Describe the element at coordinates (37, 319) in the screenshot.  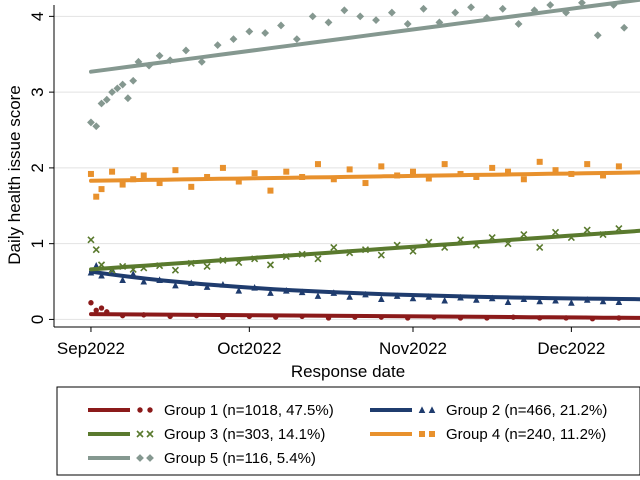
I see `y-tick-label: 0` at that location.